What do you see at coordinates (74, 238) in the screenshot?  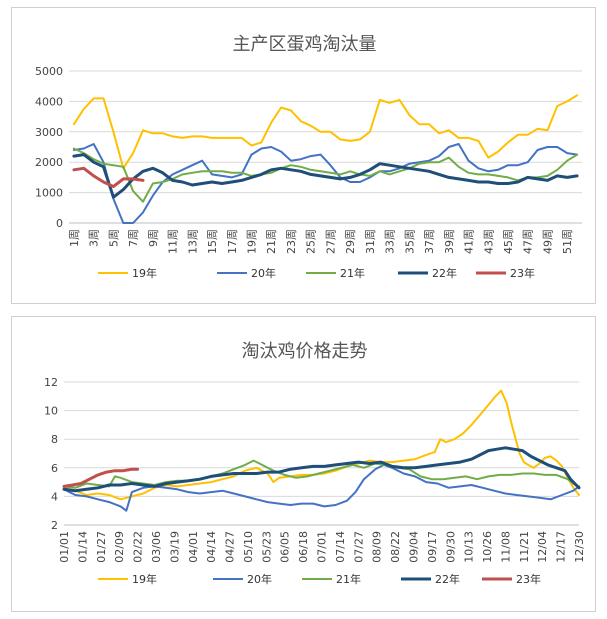 I see `x-tick-label: 1周` at bounding box center [74, 238].